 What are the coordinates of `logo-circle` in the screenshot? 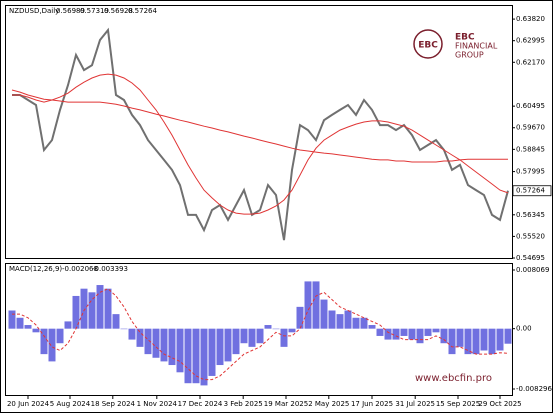 It's located at (428, 44).